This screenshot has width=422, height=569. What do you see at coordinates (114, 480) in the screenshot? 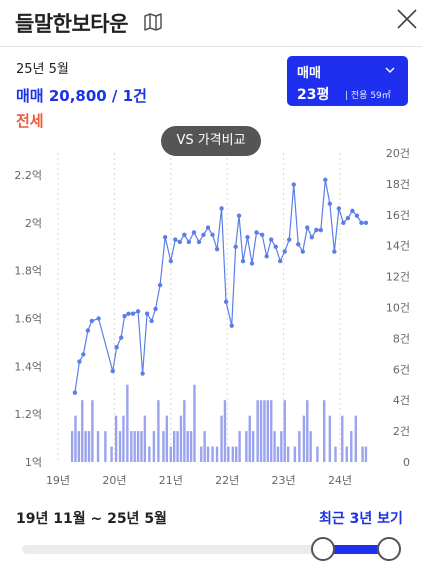
I see `x-tick-label: 20년` at bounding box center [114, 480].